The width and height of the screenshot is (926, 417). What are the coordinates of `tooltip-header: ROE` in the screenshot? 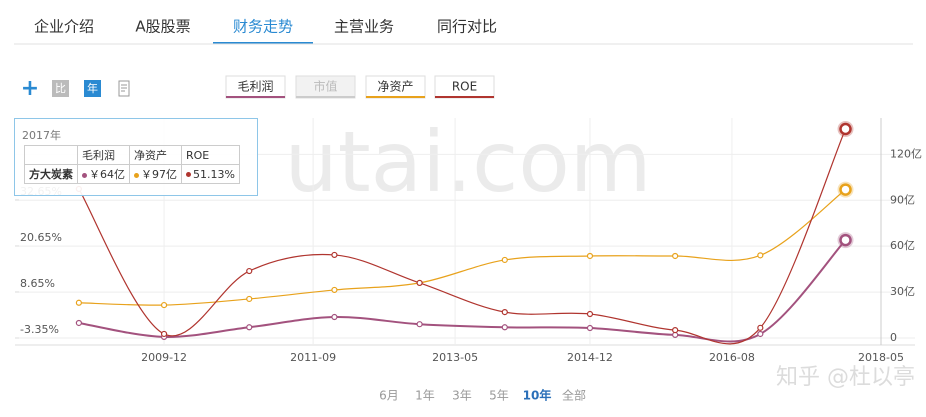 It's located at (210, 155).